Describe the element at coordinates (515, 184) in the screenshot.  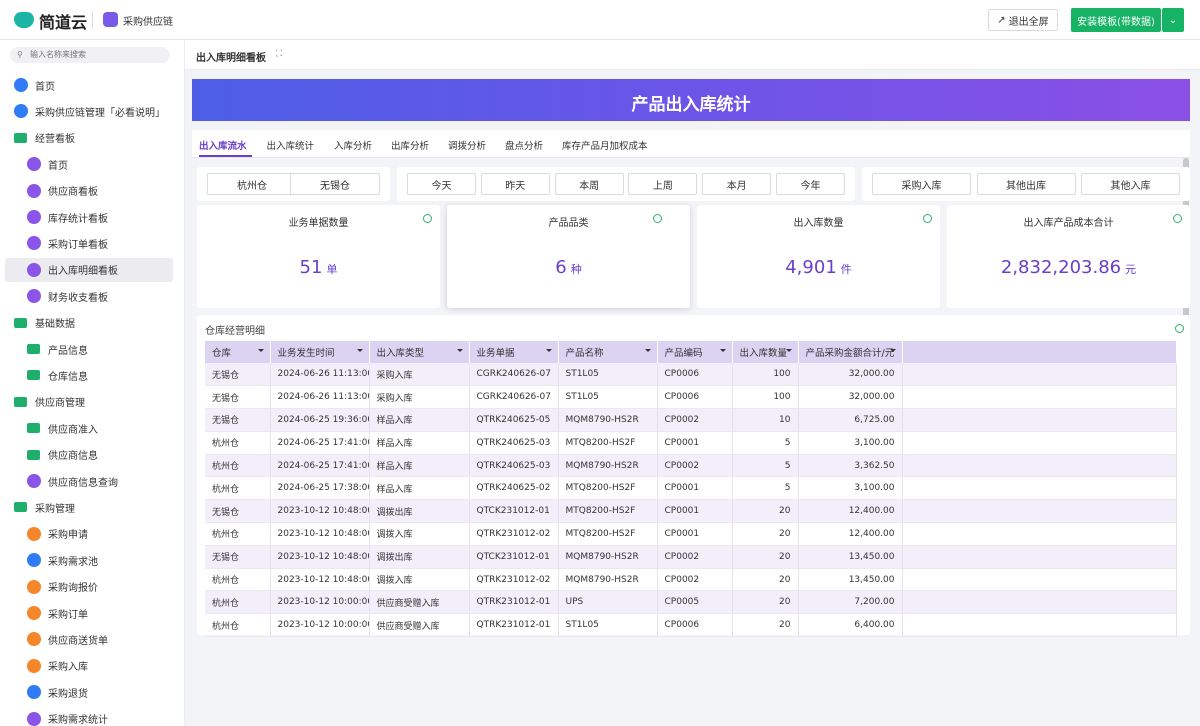
I see `filter-button: 昨天` at that location.